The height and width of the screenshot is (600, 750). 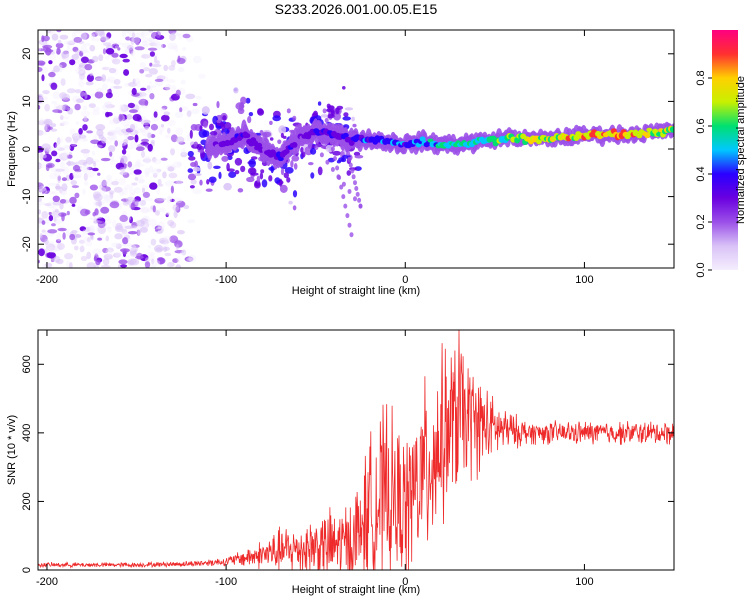 What do you see at coordinates (351, 142) in the screenshot?
I see `ridge-core` at bounding box center [351, 142].